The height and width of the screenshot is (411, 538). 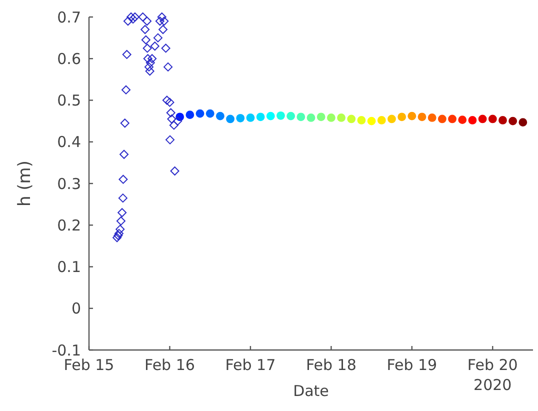 I want to click on y-tick-label: 0.7, so click(x=69, y=17).